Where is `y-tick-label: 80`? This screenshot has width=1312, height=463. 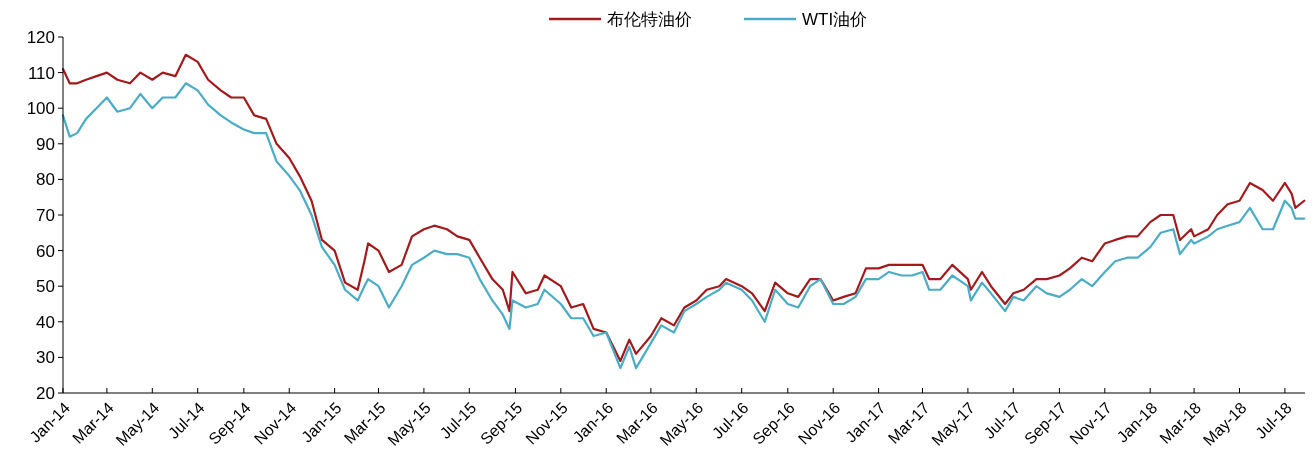
y-tick-label: 80 is located at coordinates (45, 180).